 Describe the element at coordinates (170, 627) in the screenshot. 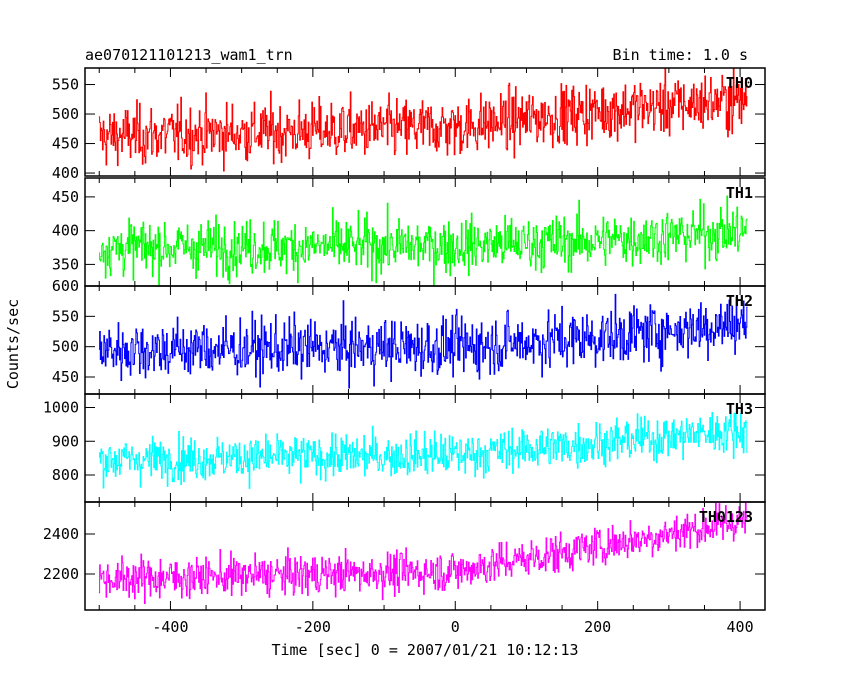

I see `x-tick-label: -400` at that location.